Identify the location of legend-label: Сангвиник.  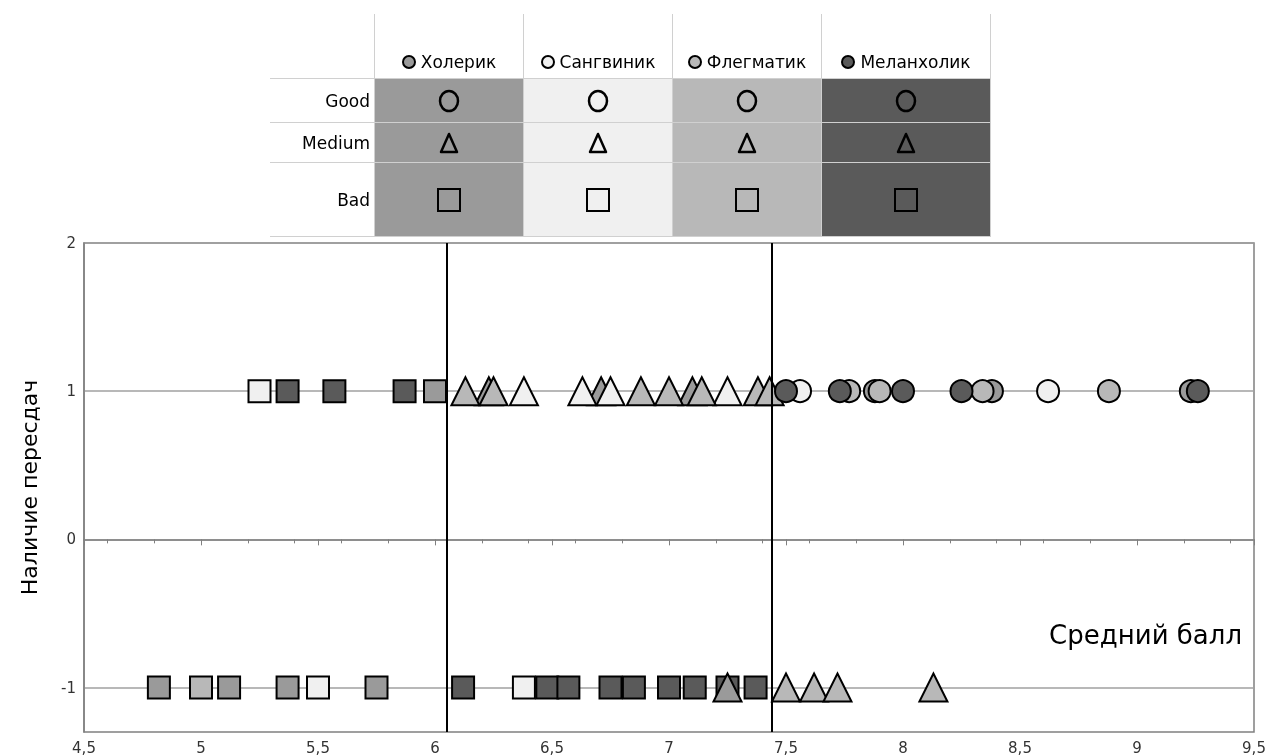
(607, 62).